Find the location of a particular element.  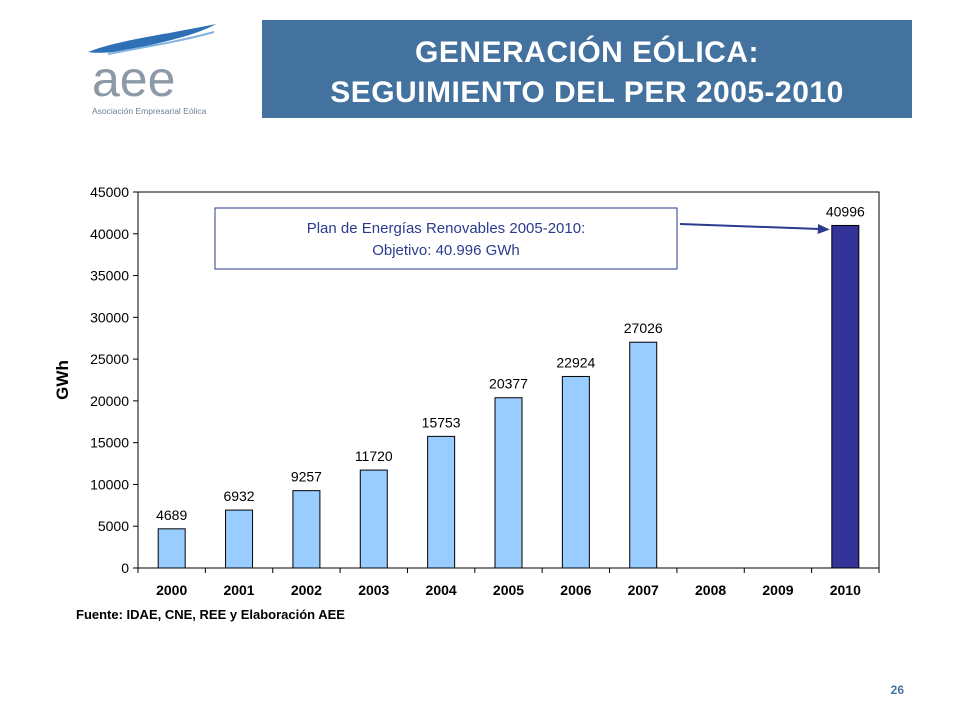

annotation-arrowhead is located at coordinates (823, 229).